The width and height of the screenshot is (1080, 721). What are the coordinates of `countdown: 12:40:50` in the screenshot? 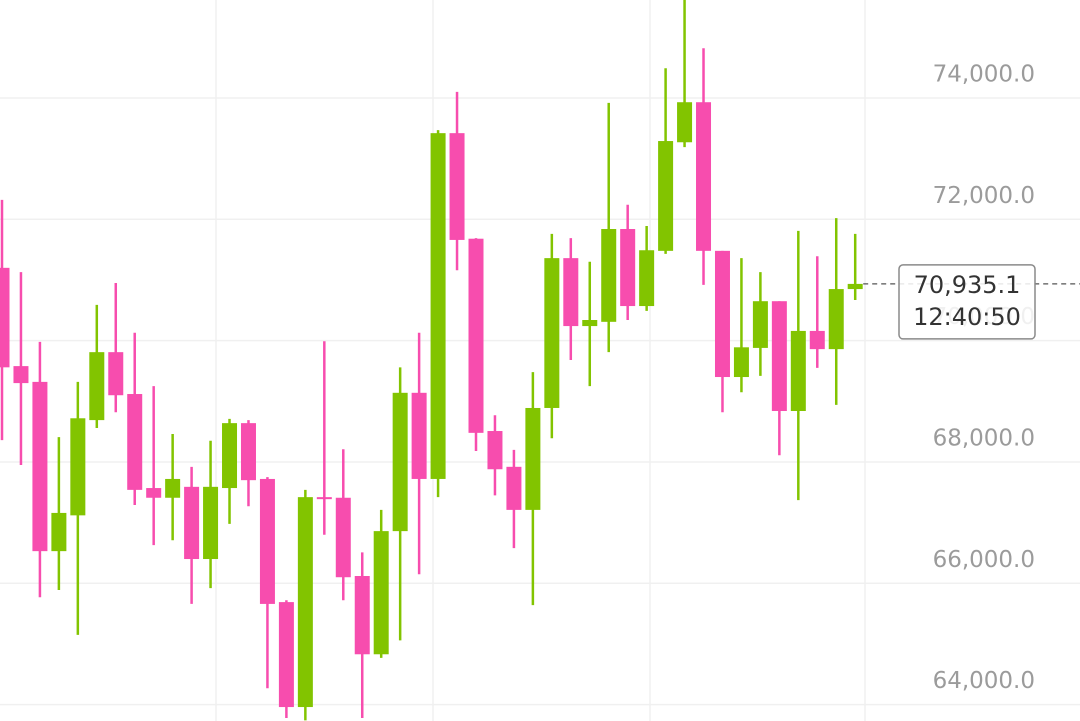 It's located at (967, 317).